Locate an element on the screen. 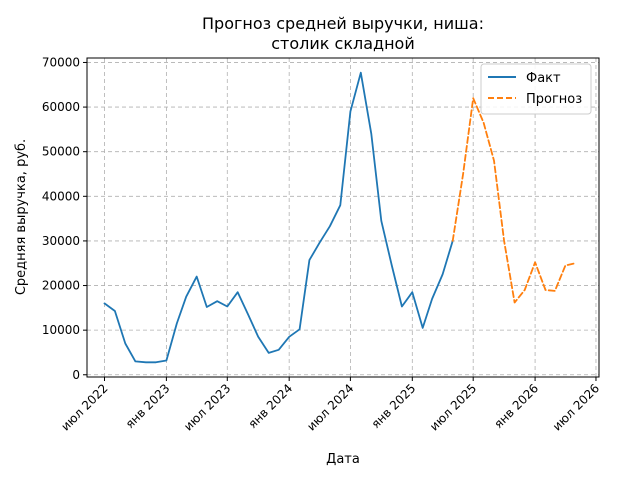 This screenshot has height=480, width=640. y-axis-ticks: 0 10000 20000 30000 40000 50000 60000 70000 is located at coordinates (64, 218).